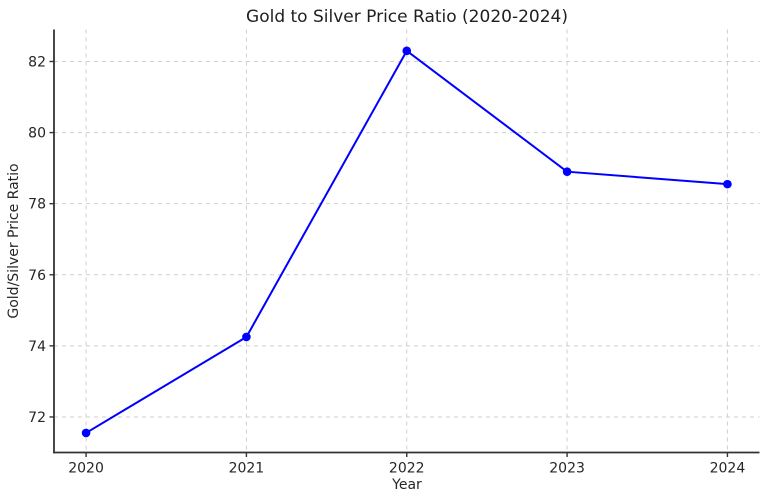  I want to click on x-tick-label: 2023, so click(567, 469).